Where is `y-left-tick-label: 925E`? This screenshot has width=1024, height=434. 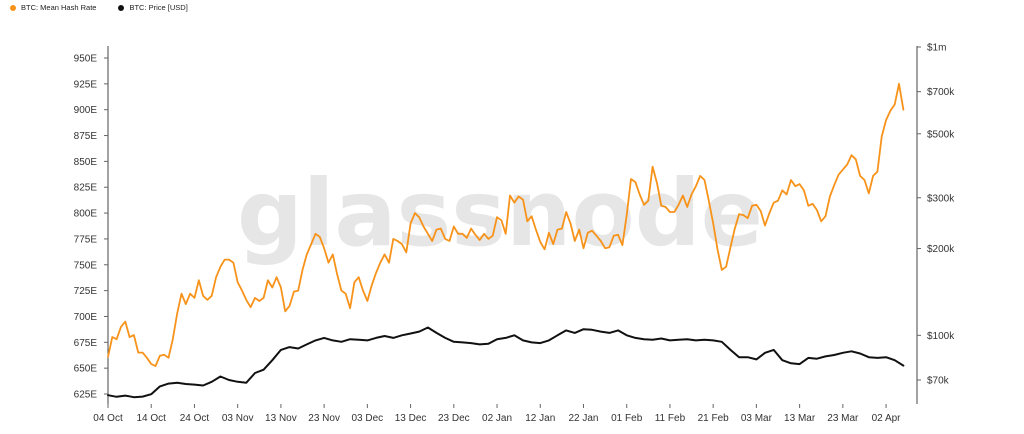 y-left-tick-label: 925E is located at coordinates (86, 84).